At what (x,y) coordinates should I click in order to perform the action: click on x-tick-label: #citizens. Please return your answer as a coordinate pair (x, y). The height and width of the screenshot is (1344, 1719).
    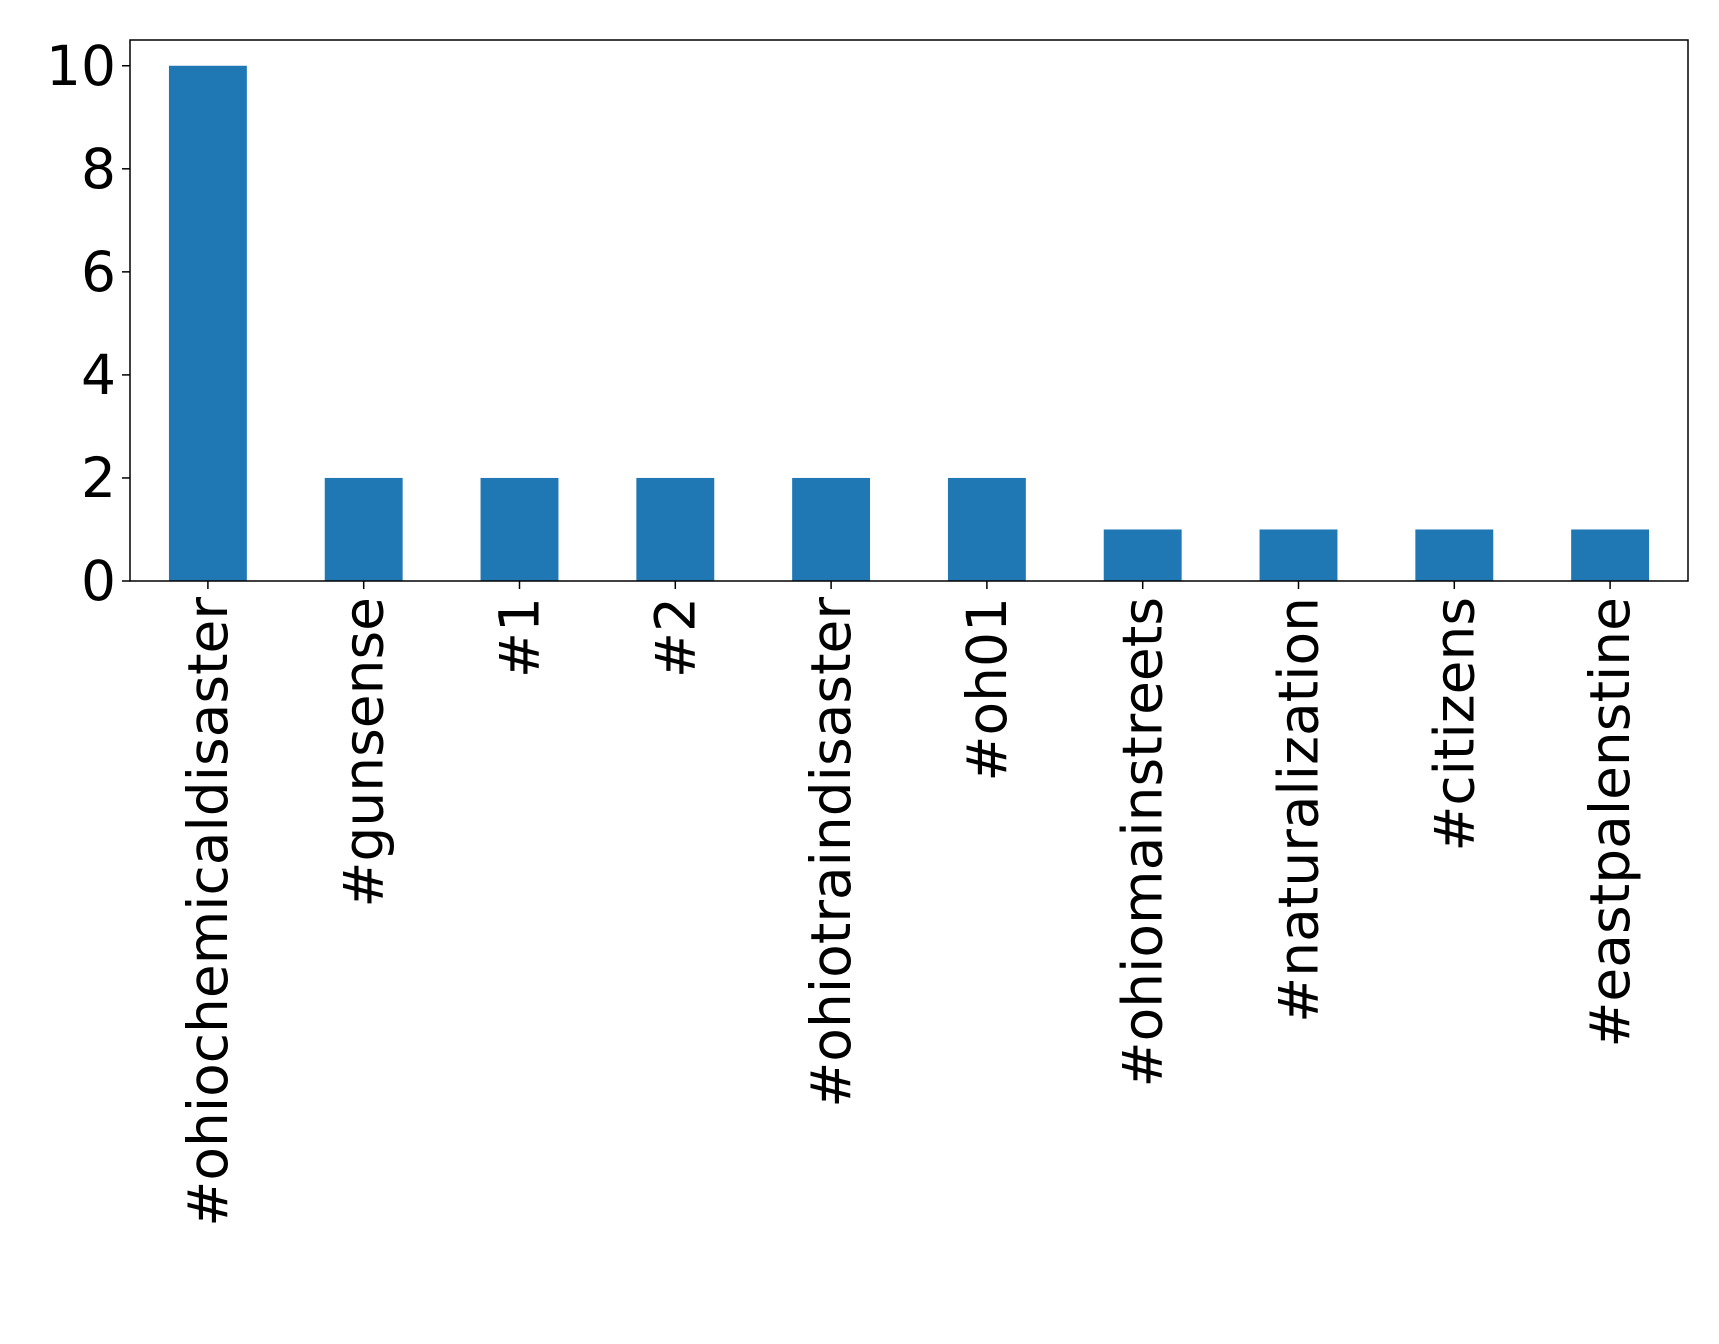
    Looking at the image, I should click on (1454, 724).